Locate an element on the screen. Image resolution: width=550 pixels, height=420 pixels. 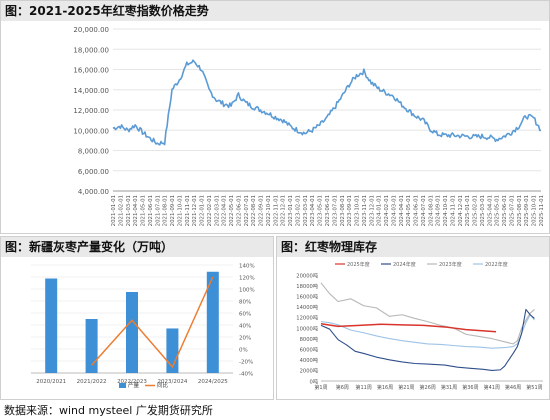
bl-x-tick-label: 2024/2025 is located at coordinates (213, 382).